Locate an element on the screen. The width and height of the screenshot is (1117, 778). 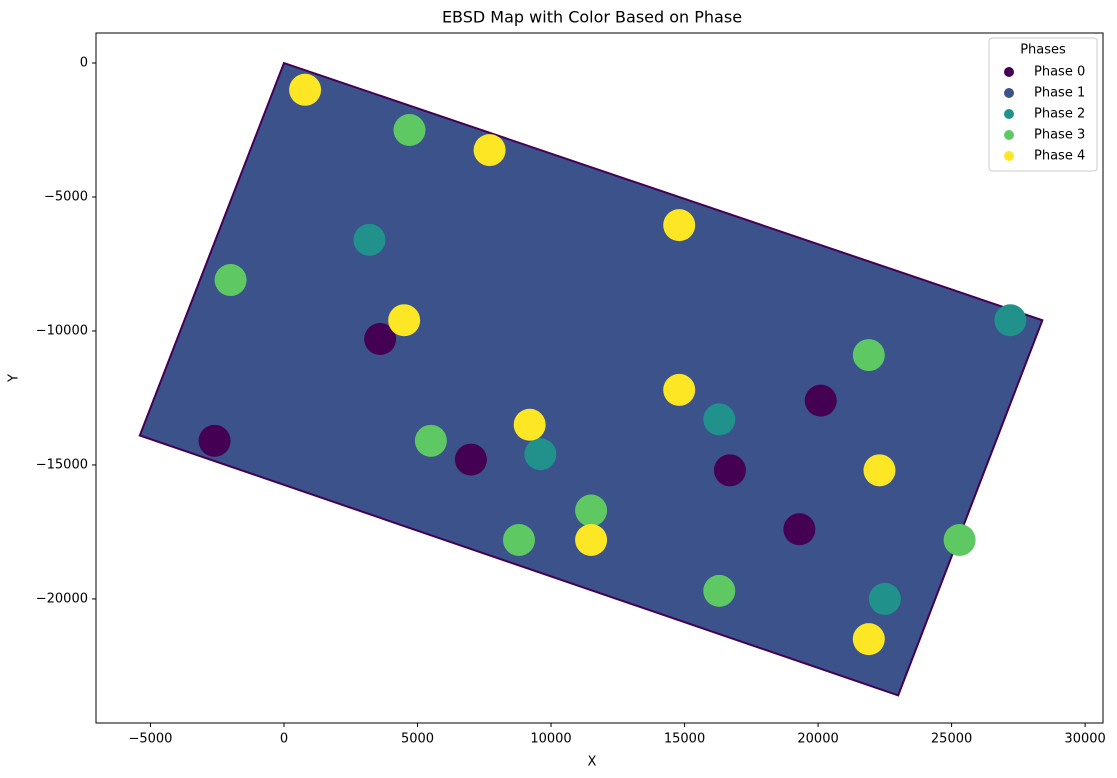
y-axis-label: Y is located at coordinates (14, 378).